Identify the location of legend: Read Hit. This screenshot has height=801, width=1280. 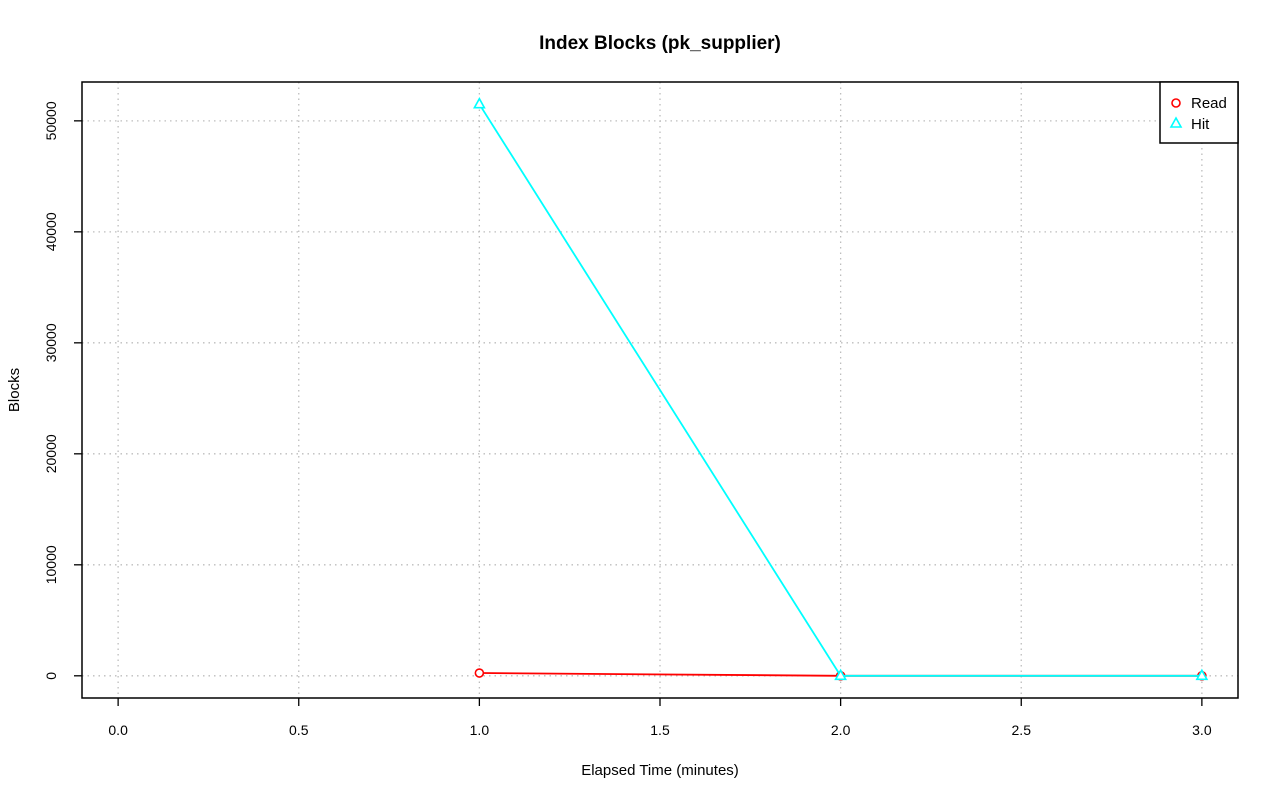
(1199, 112).